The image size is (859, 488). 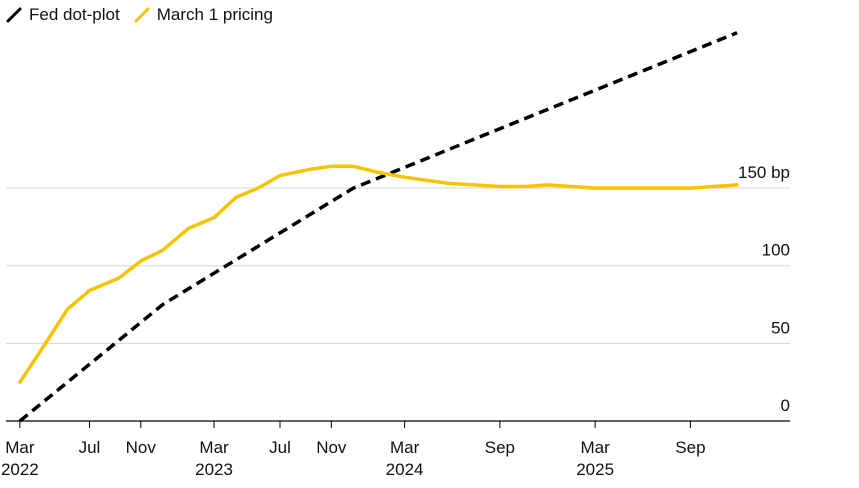 What do you see at coordinates (780, 327) in the screenshot?
I see `y-tick-label: 50` at bounding box center [780, 327].